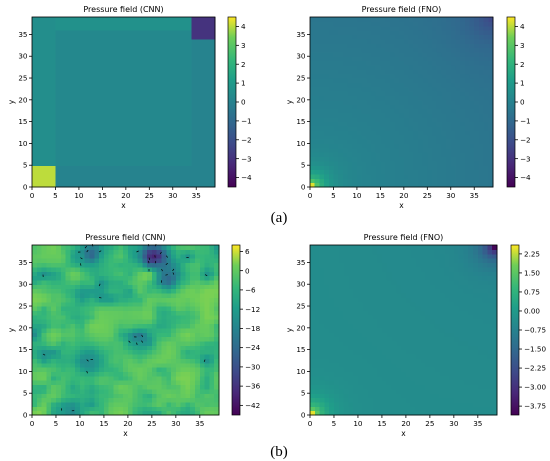 This screenshot has width=550, height=461. Describe the element at coordinates (125, 433) in the screenshot. I see `x-axis-label: x` at that location.